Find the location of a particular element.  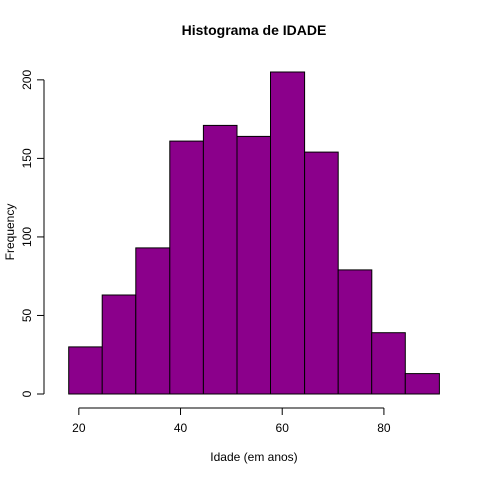

y-tick-label: 100 is located at coordinates (27, 237).